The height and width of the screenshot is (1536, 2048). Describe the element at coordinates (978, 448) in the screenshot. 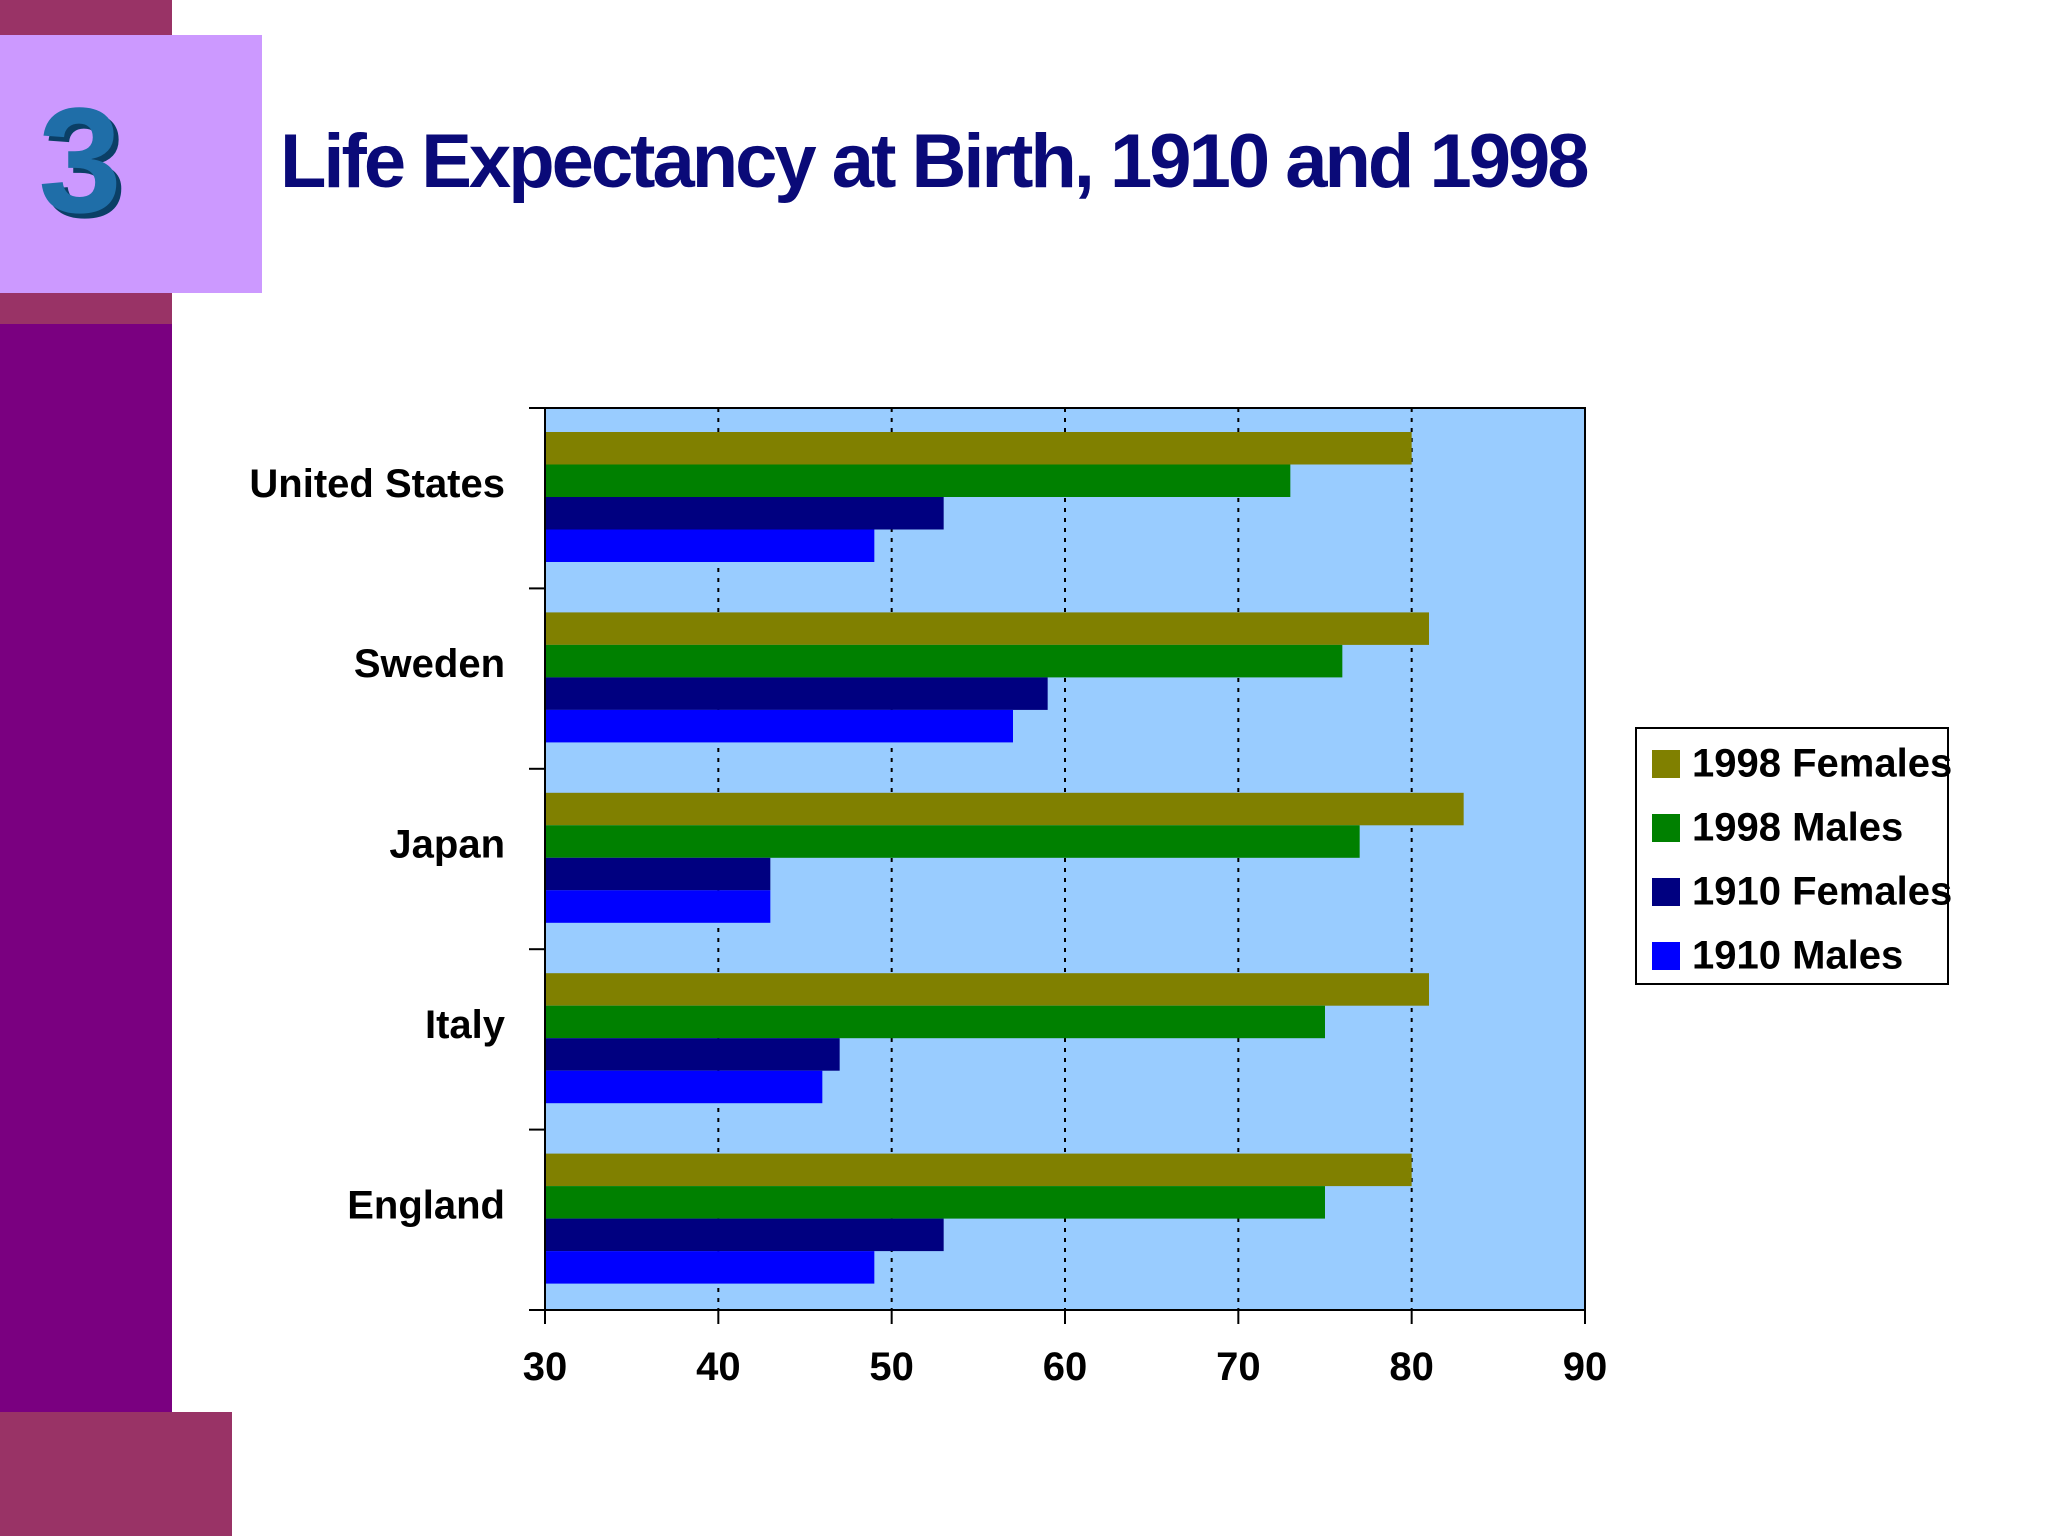

I see `bar-united-states-1998-females` at that location.